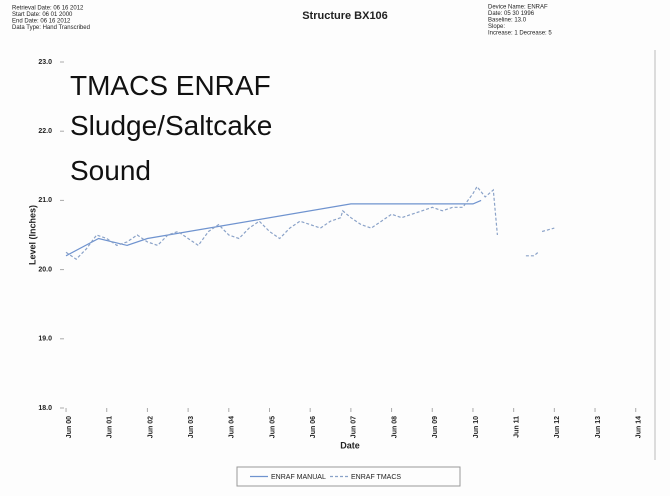  I want to click on header-left: Retrieval Date: 06 16 2012, so click(48, 9).